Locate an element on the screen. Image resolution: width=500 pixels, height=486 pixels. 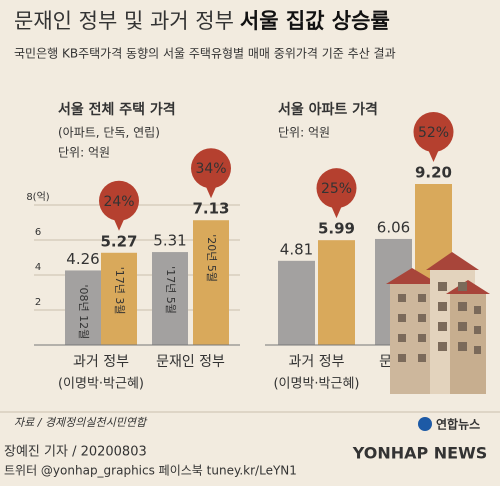
title-a: 문재인 정부 및 과거 정부 is located at coordinates (124, 21).